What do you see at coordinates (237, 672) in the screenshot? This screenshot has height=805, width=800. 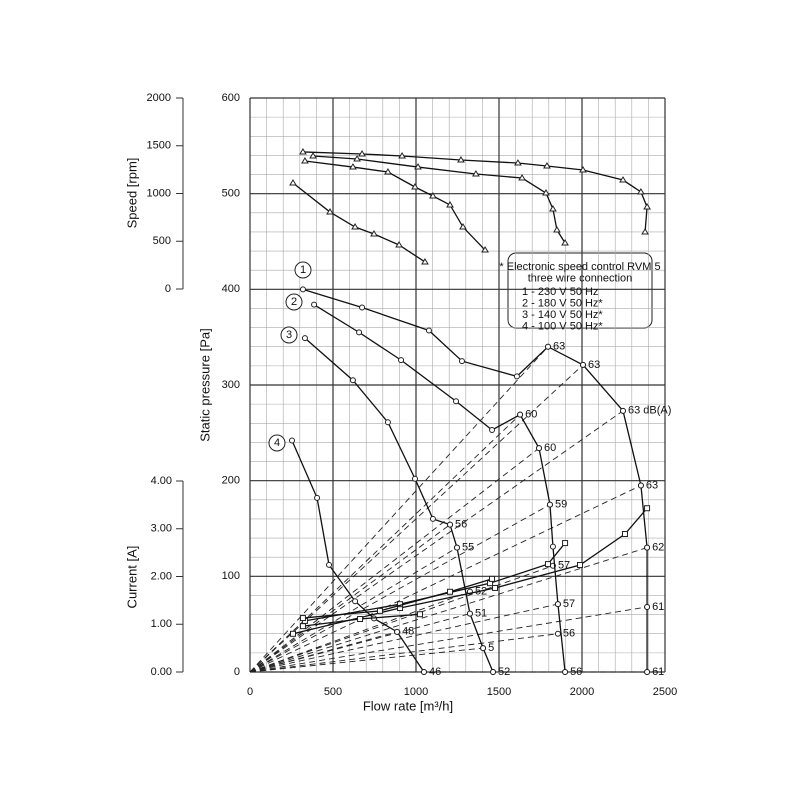 I see `y-tick-label: 0` at bounding box center [237, 672].